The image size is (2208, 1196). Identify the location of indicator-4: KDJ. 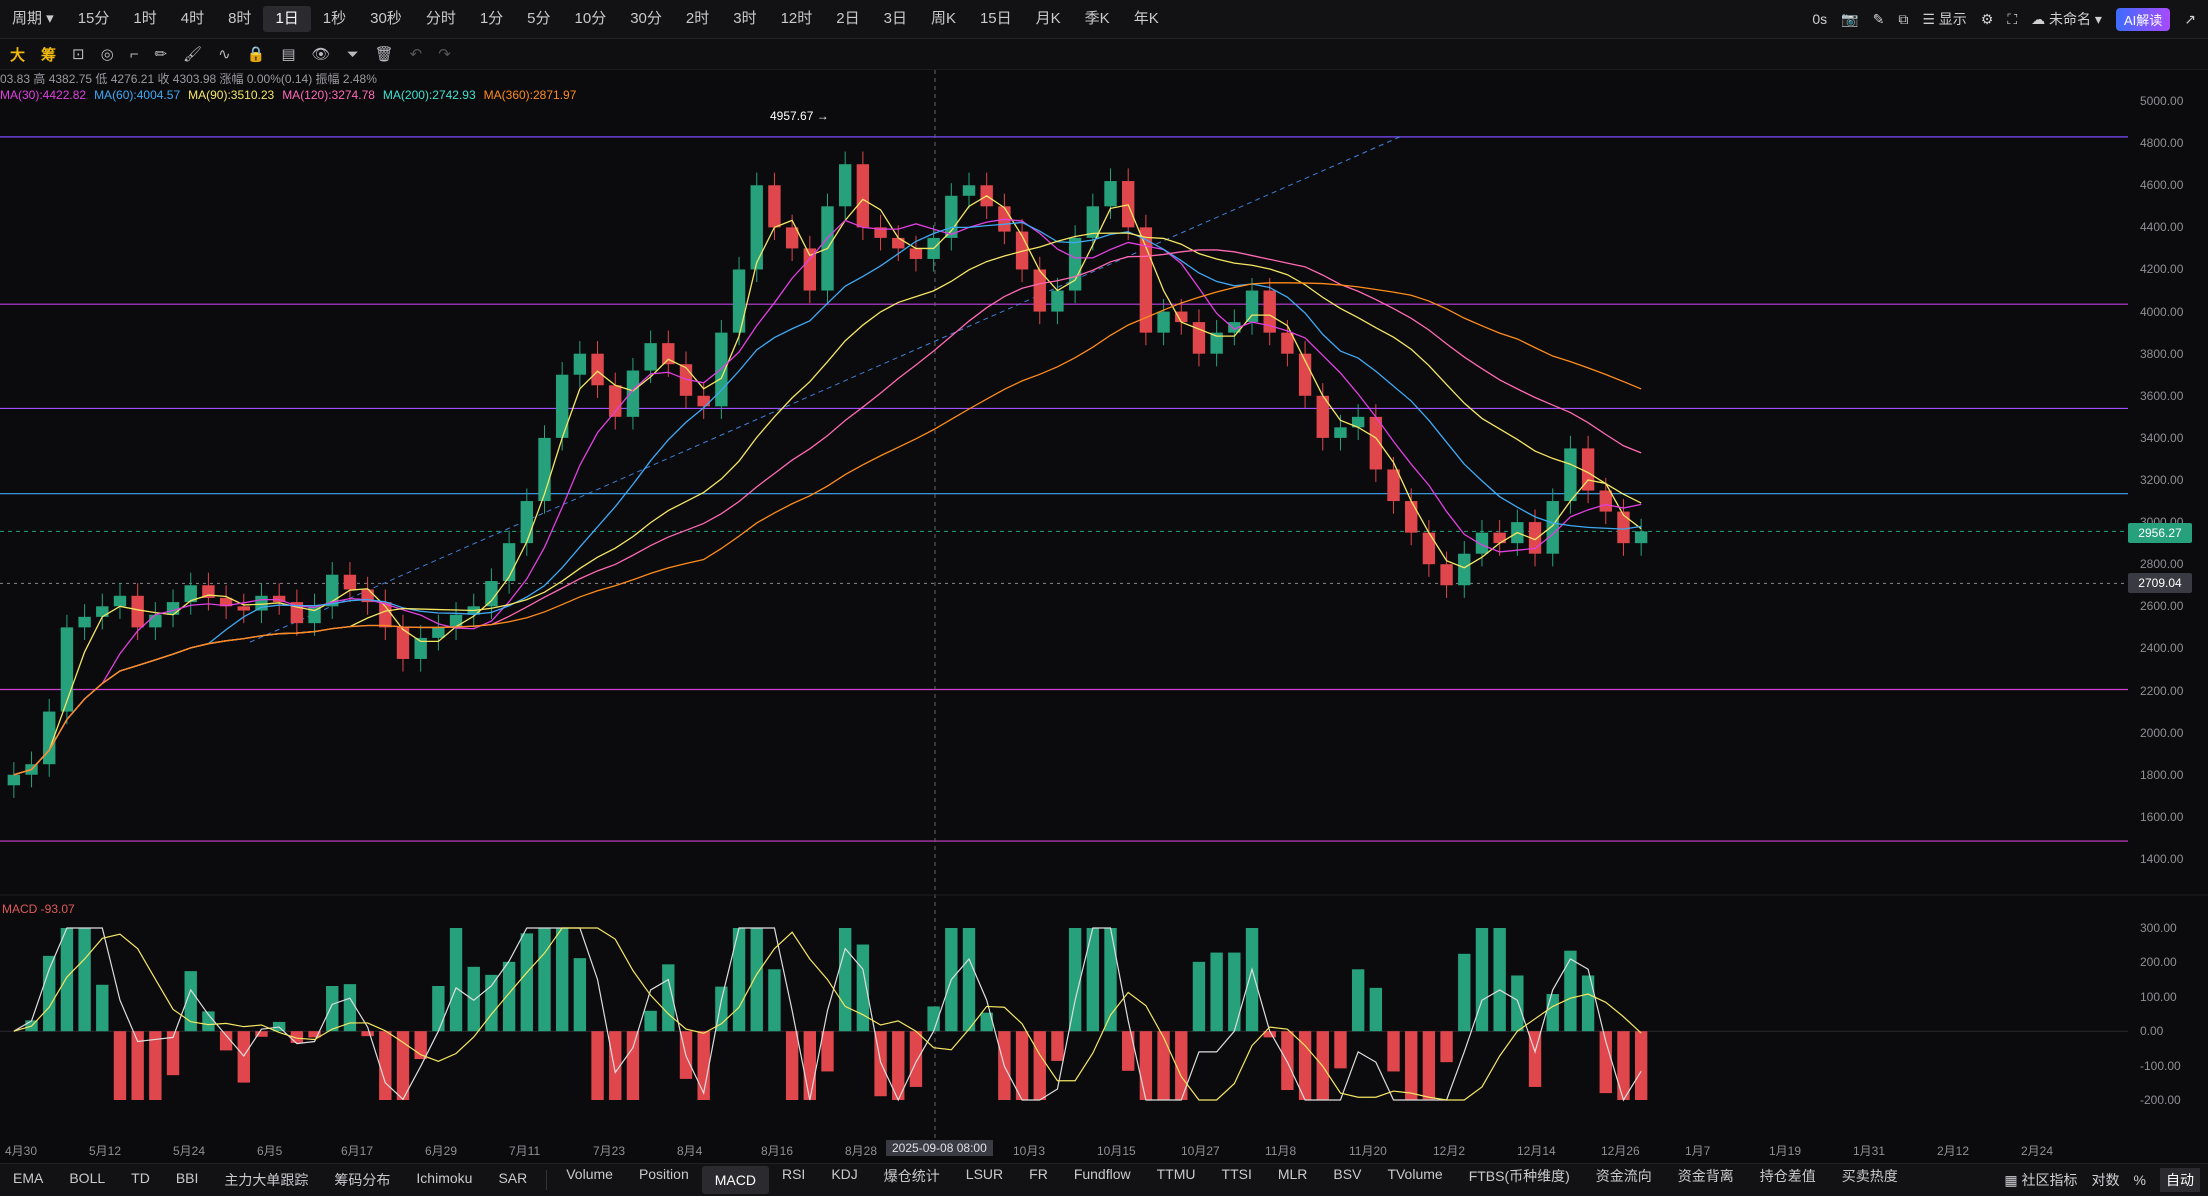
(844, 1174).